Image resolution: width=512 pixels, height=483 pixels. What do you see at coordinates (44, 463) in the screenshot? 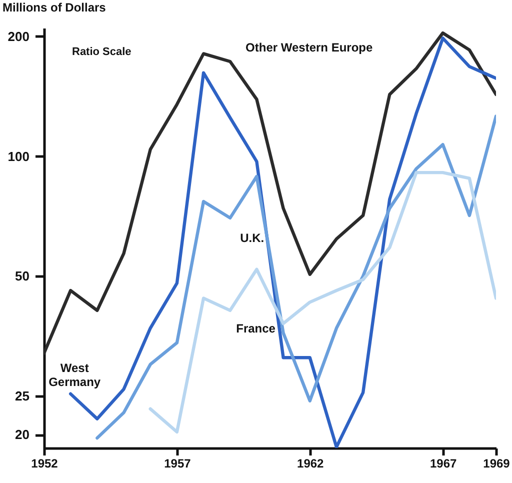
I see `x-tick-label: 1952` at bounding box center [44, 463].